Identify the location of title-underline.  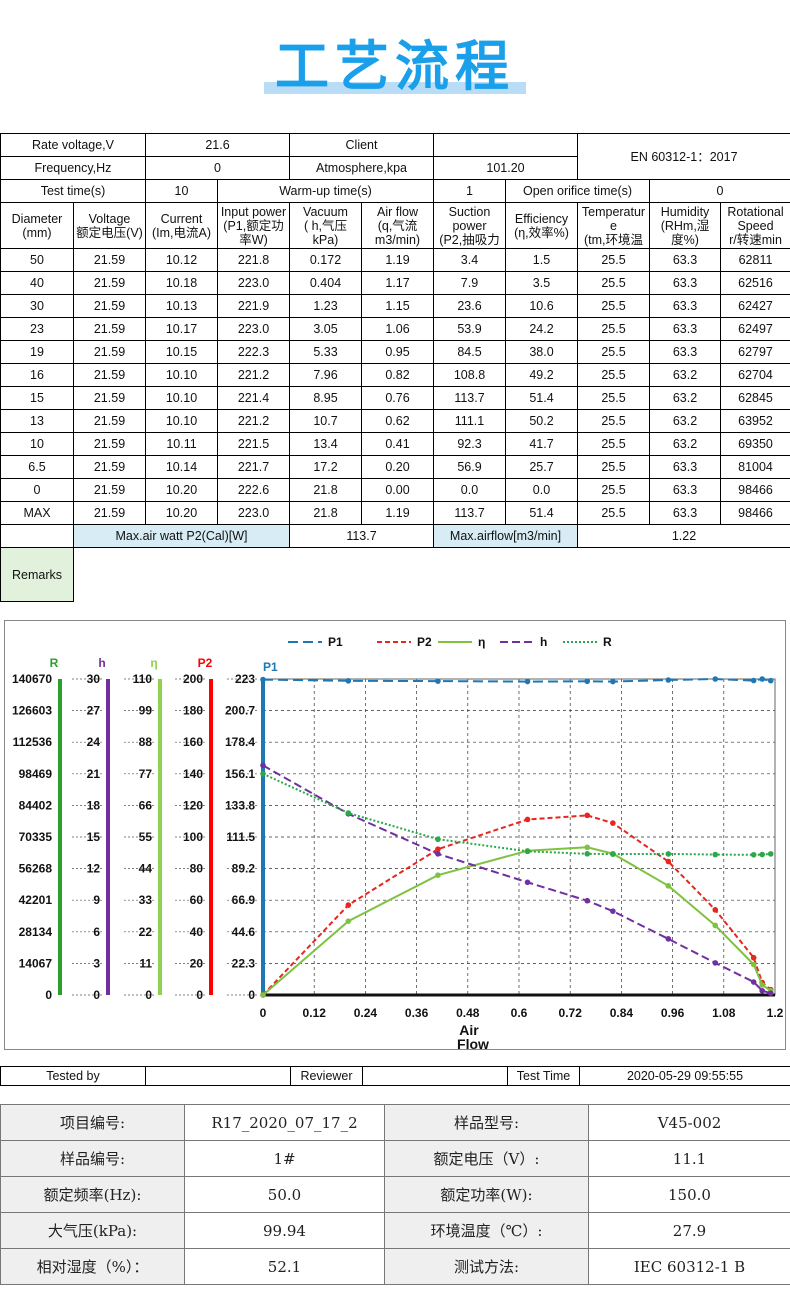
(395, 88).